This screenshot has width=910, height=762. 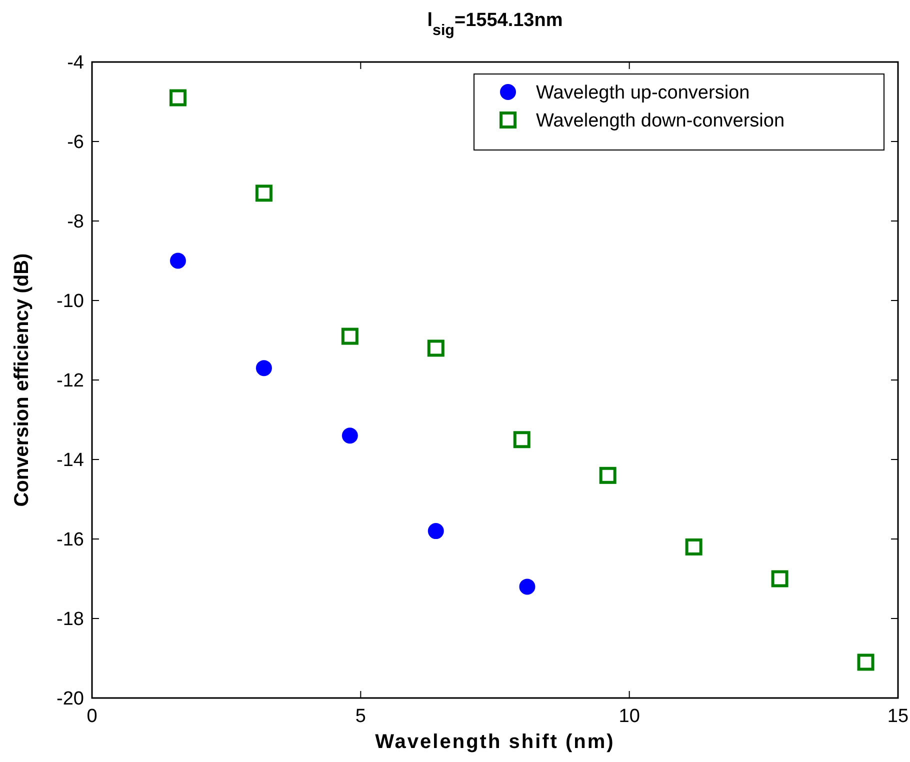 What do you see at coordinates (70, 619) in the screenshot?
I see `y-tick-label: -18` at bounding box center [70, 619].